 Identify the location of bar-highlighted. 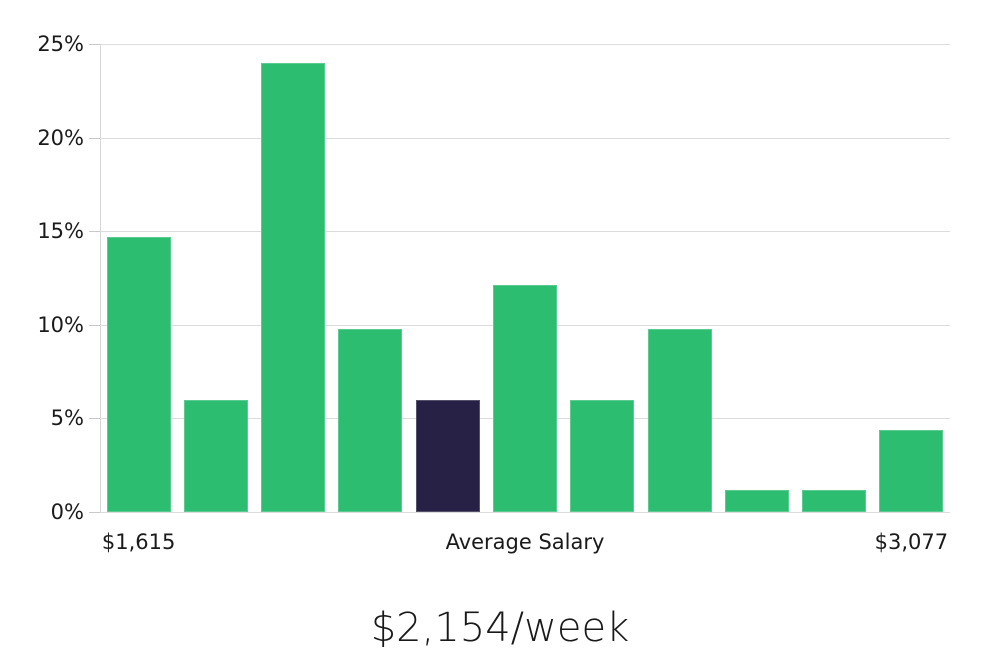
(448, 456).